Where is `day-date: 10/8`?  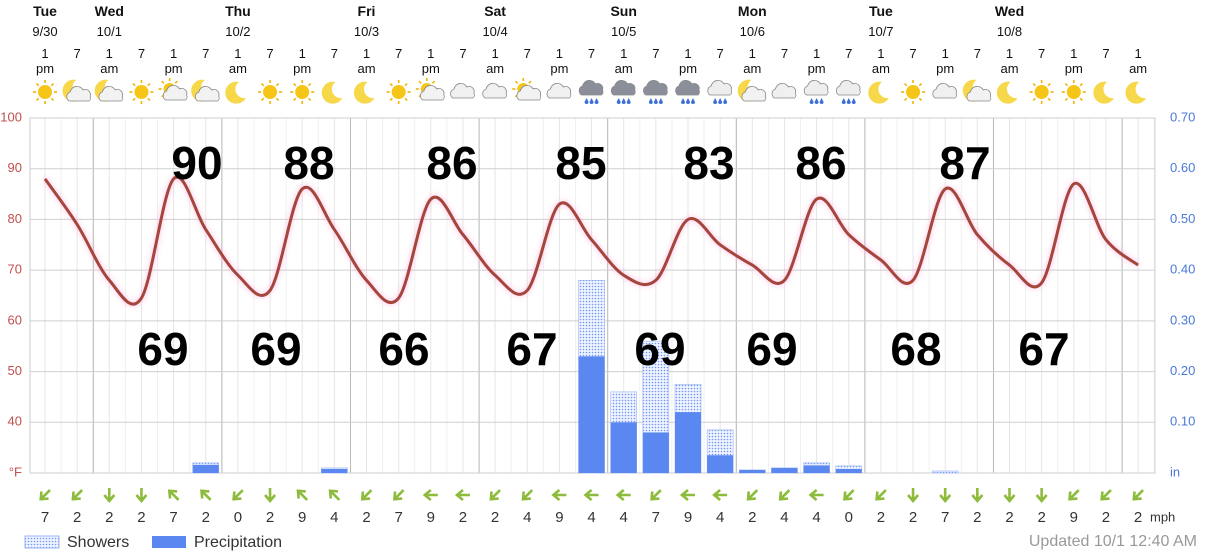
day-date: 10/8 is located at coordinates (1009, 31).